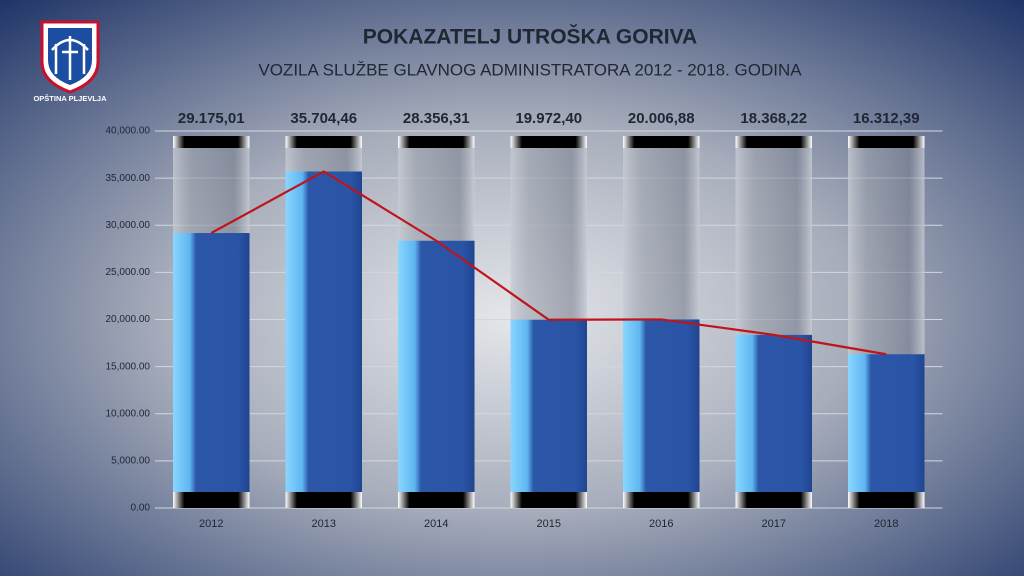 The image size is (1024, 581). What do you see at coordinates (548, 118) in the screenshot?
I see `value-label: 19.972,40` at bounding box center [548, 118].